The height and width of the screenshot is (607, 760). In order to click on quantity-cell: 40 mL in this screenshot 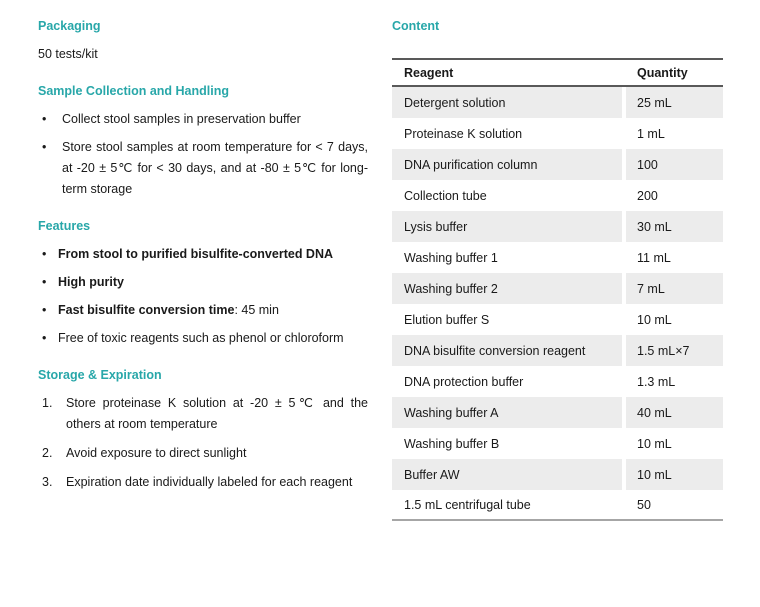, I will do `click(674, 412)`.